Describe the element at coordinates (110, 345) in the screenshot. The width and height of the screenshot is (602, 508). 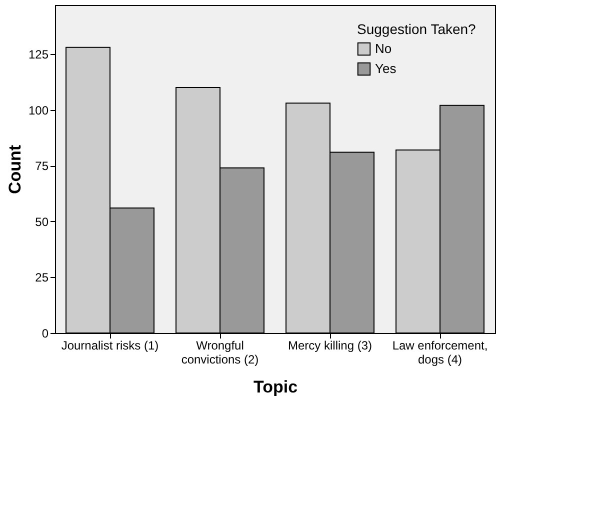
I see `x-tick-label: Journalist risks (1)` at that location.